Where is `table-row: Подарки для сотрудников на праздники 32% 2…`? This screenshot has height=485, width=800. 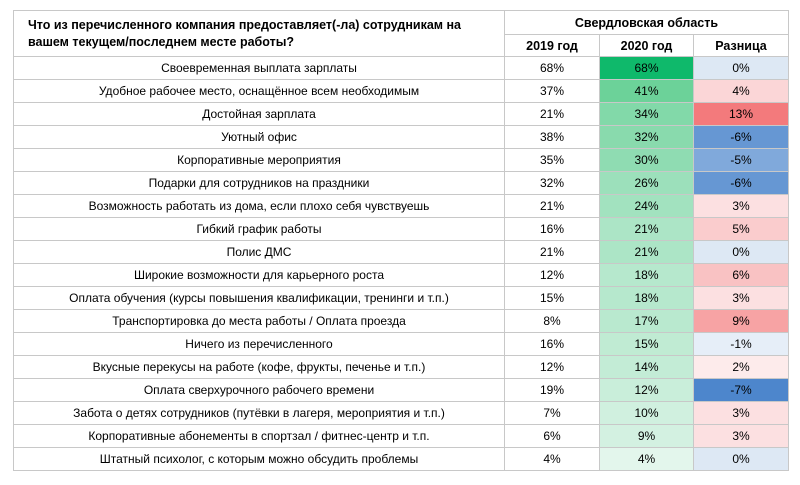
table-row: Подарки для сотрудников на праздники 32% 2… is located at coordinates (401, 183).